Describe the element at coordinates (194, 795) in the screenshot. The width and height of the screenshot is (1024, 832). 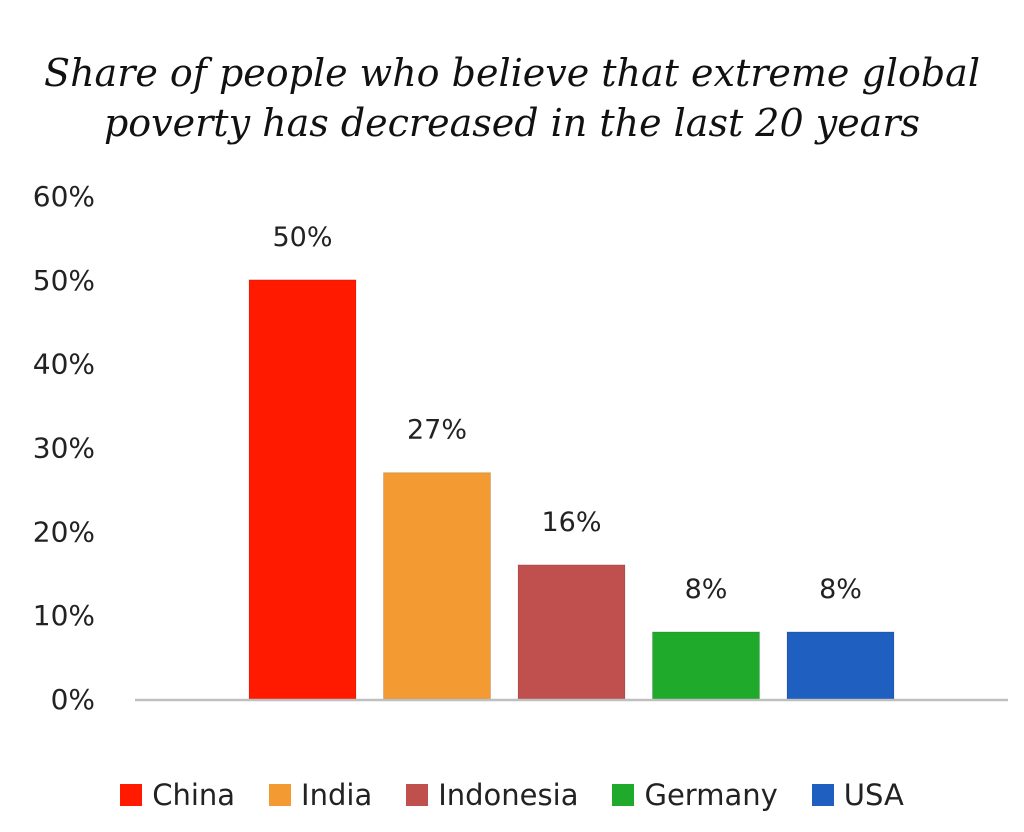
I see `legend-label: China` at that location.